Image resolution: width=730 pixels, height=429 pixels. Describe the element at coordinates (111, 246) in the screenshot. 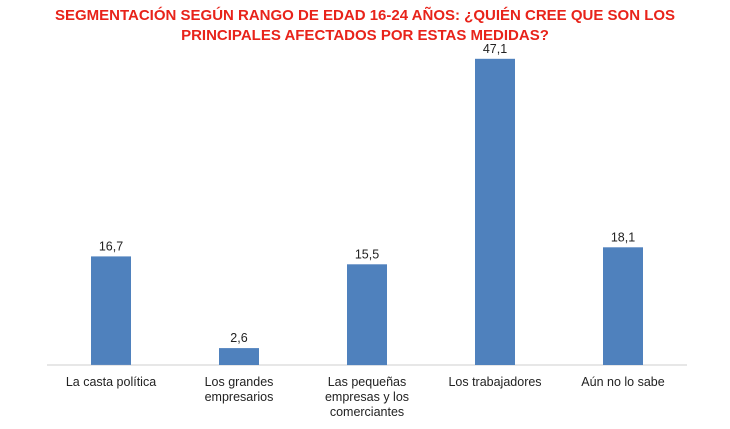

I see `value-label: 16,7` at that location.